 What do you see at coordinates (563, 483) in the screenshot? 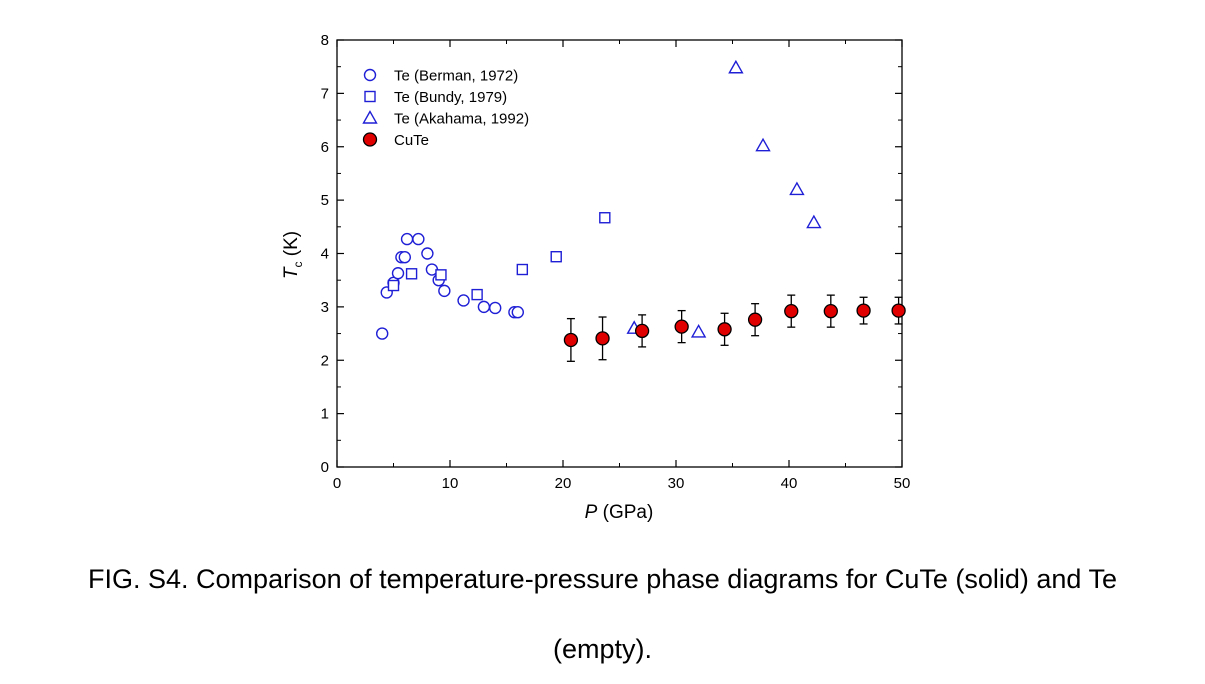
I see `x-tick-label: 20` at bounding box center [563, 483].